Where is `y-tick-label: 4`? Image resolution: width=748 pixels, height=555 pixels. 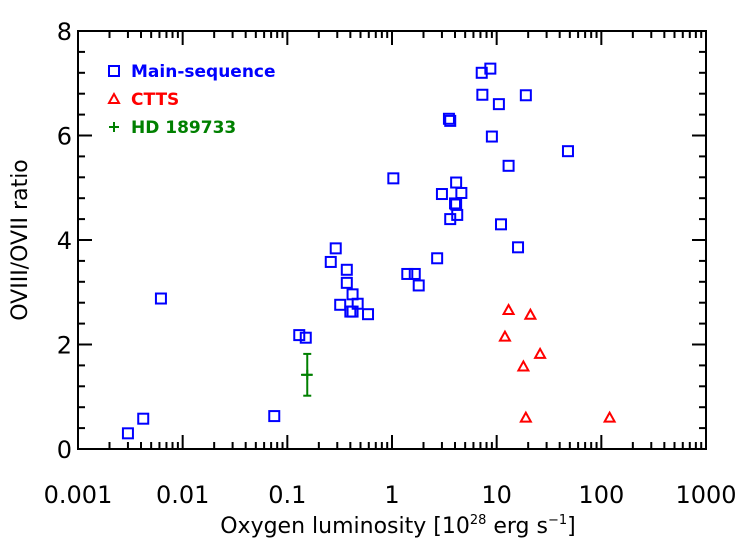
y-tick-label: 4 is located at coordinates (64, 241).